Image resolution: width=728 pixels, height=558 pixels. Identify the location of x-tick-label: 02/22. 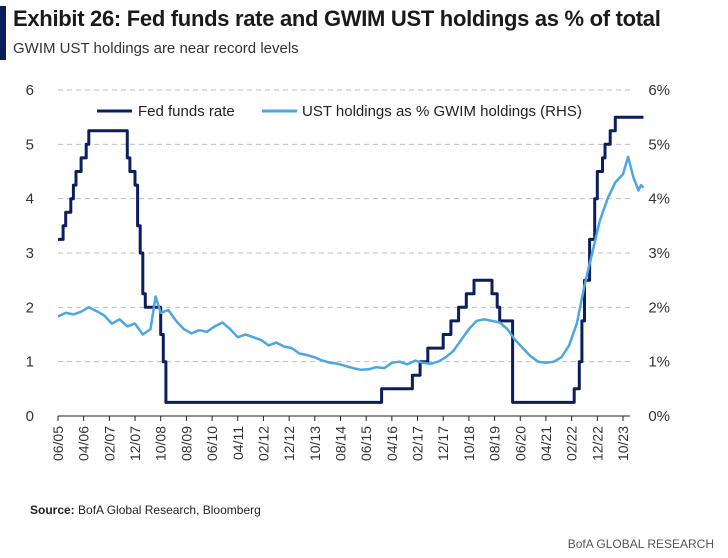
(572, 443).